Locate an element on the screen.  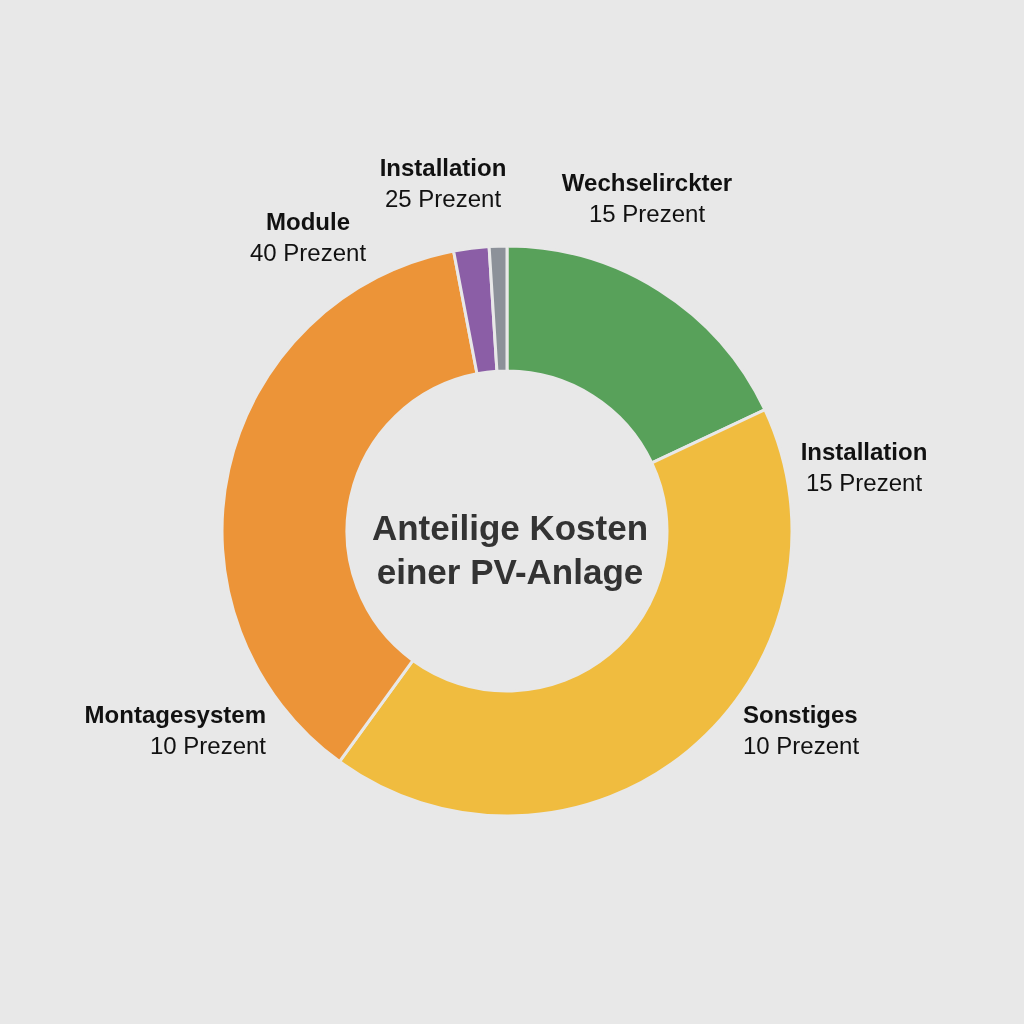
text: Montagesystem 10 Prezent is located at coordinates (175, 730).